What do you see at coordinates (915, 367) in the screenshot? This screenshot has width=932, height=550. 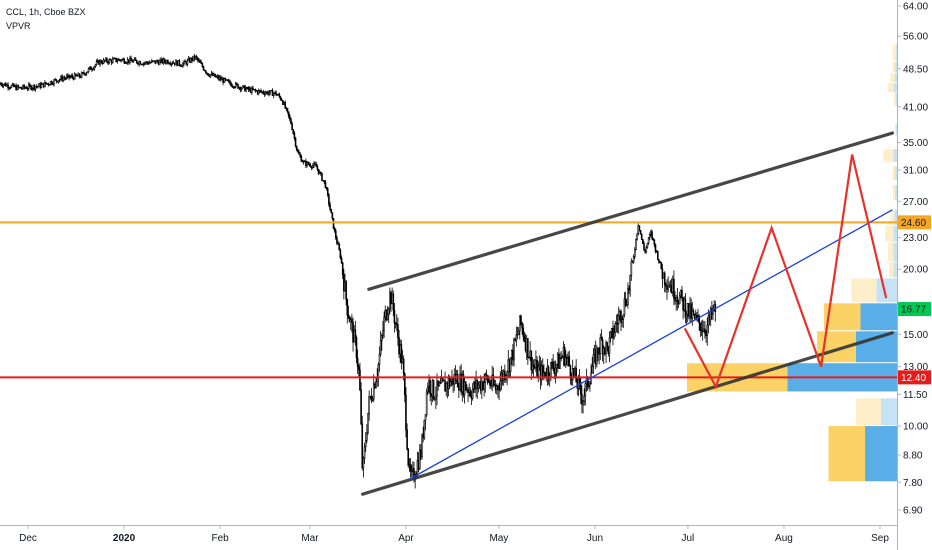 I see `price-tick-label: 13.00` at bounding box center [915, 367].